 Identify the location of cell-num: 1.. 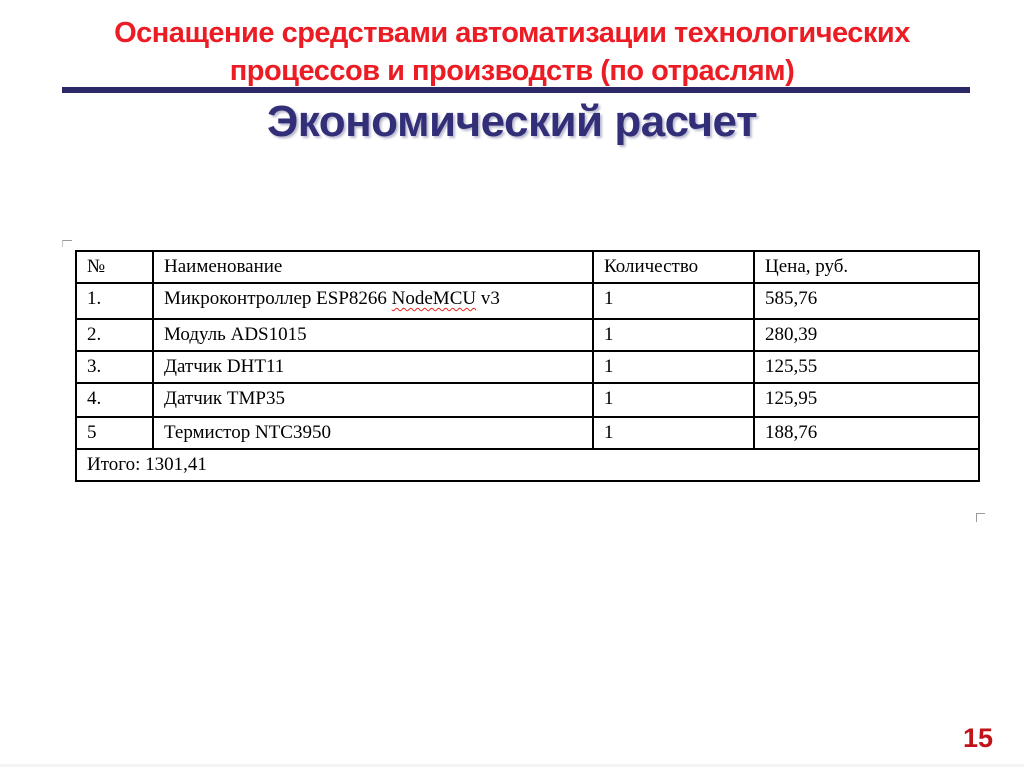
(114, 301).